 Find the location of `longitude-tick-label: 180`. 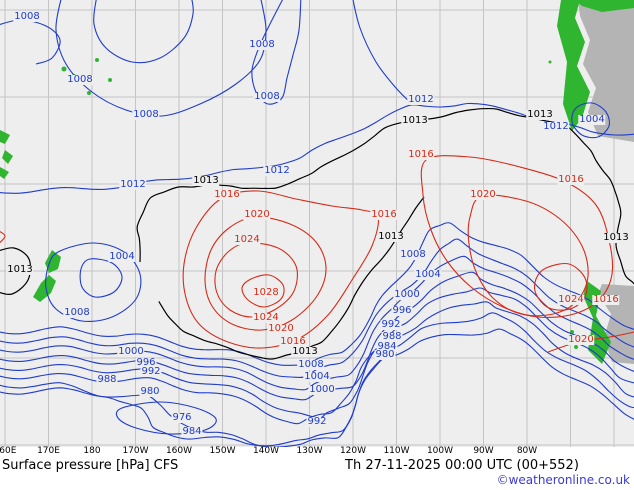

longitude-tick-label: 180 is located at coordinates (92, 451).